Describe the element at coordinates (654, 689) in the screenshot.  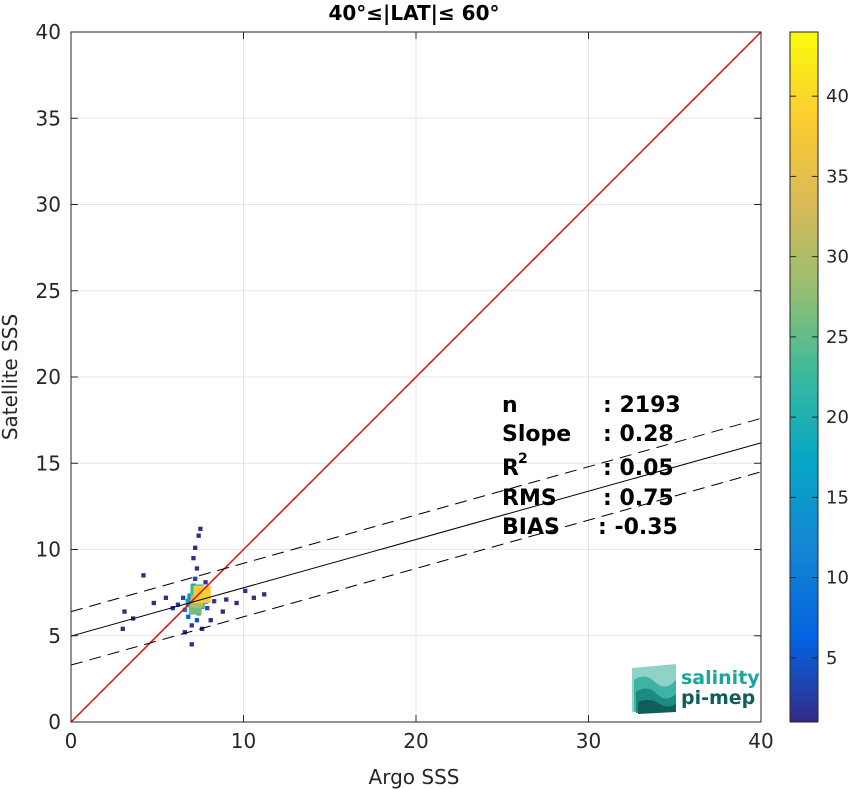
I see `wave-logo-icon` at that location.